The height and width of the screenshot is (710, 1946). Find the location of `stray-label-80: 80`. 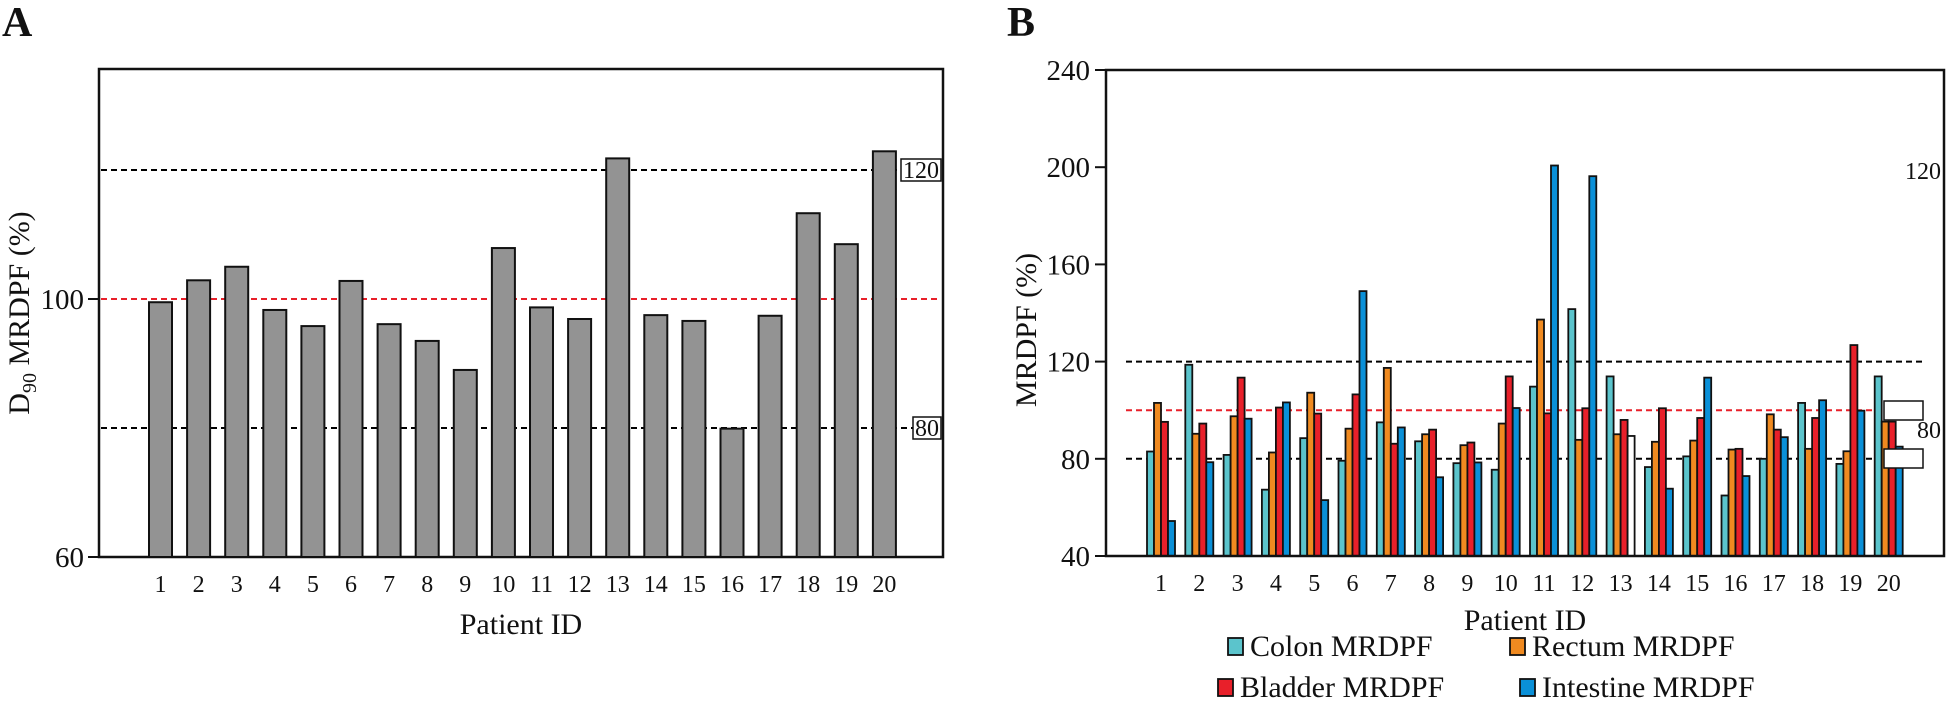

stray-label-80: 80 is located at coordinates (1929, 431).